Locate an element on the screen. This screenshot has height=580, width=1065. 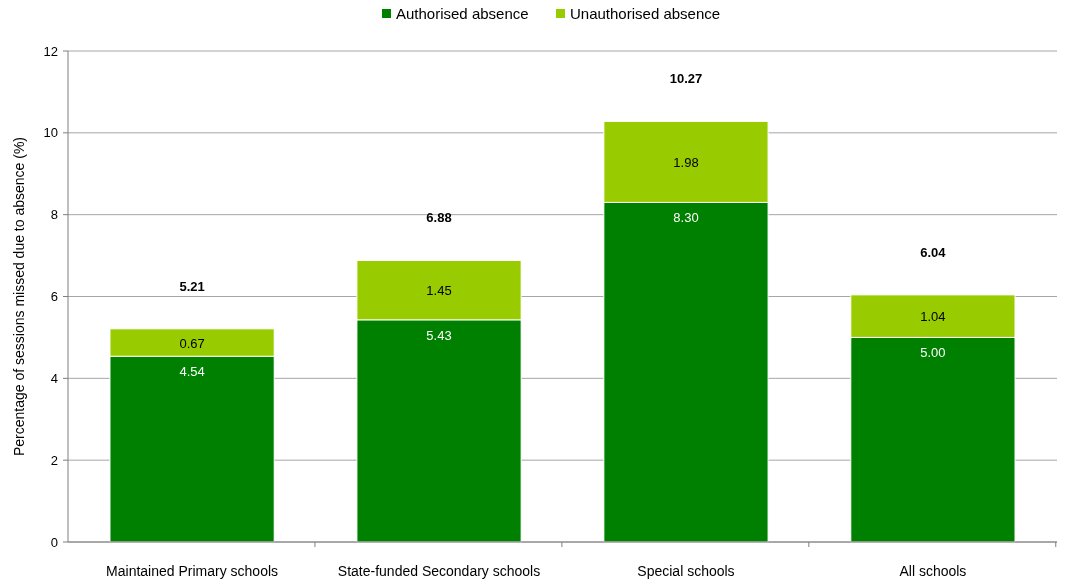
data-label: 5.43 is located at coordinates (439, 335).